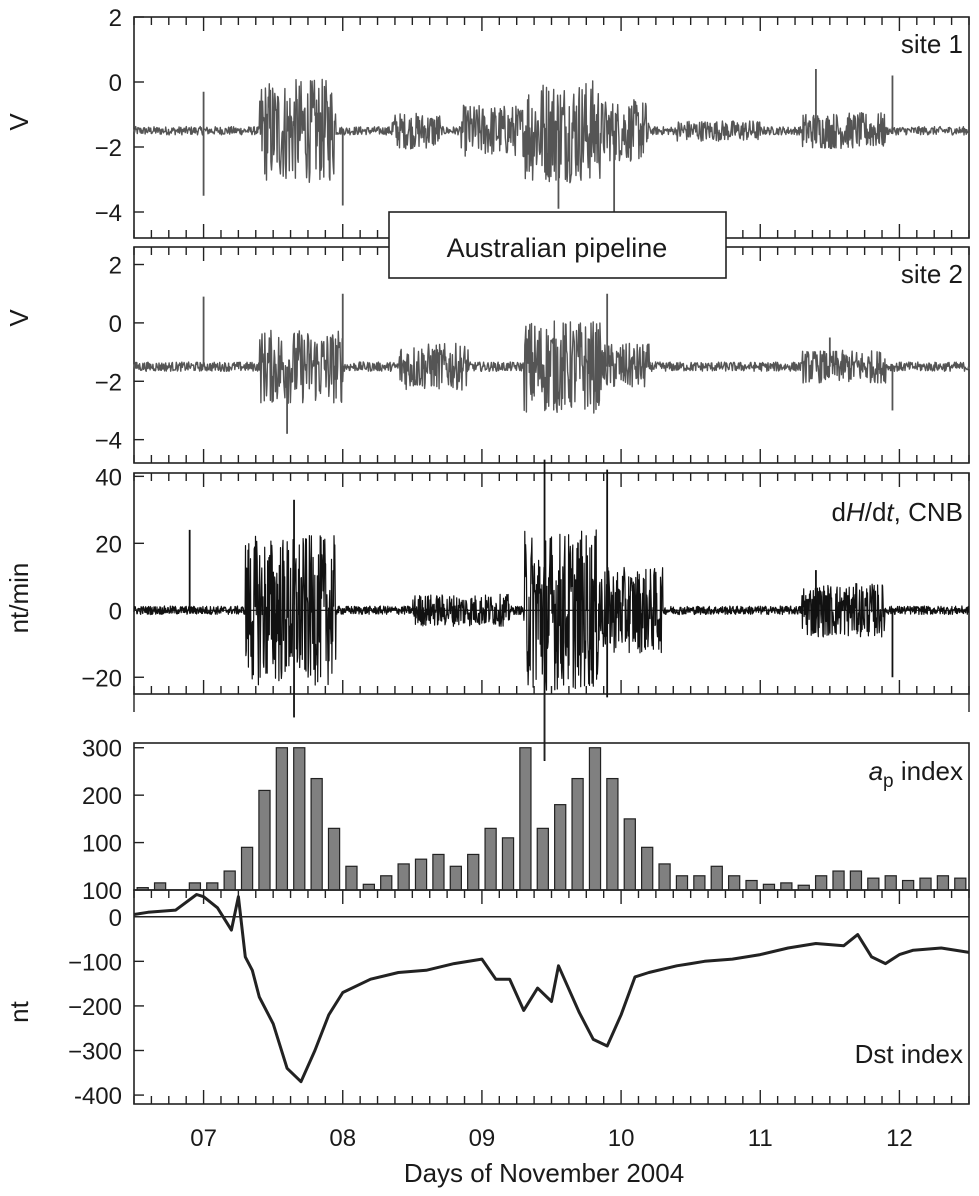  What do you see at coordinates (897, 512) in the screenshot?
I see `dhdt-label: dH/dt, CNB` at bounding box center [897, 512].